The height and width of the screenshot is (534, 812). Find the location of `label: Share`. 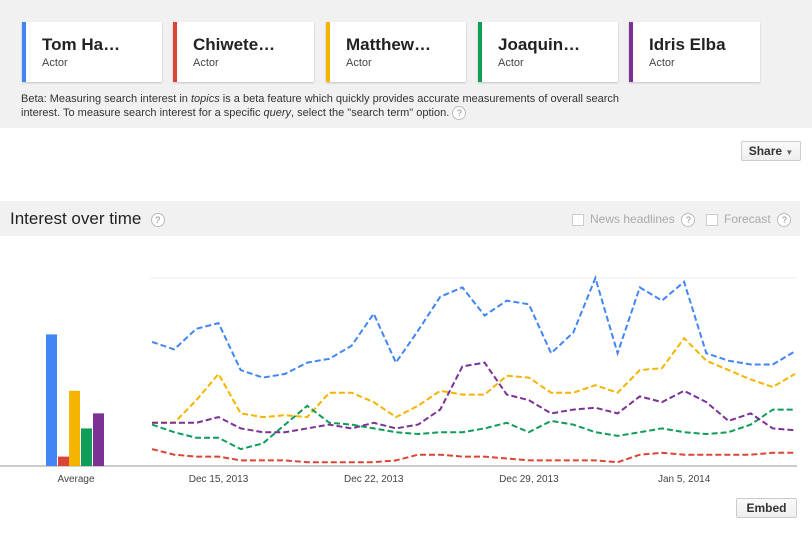

label: Share is located at coordinates (765, 151).